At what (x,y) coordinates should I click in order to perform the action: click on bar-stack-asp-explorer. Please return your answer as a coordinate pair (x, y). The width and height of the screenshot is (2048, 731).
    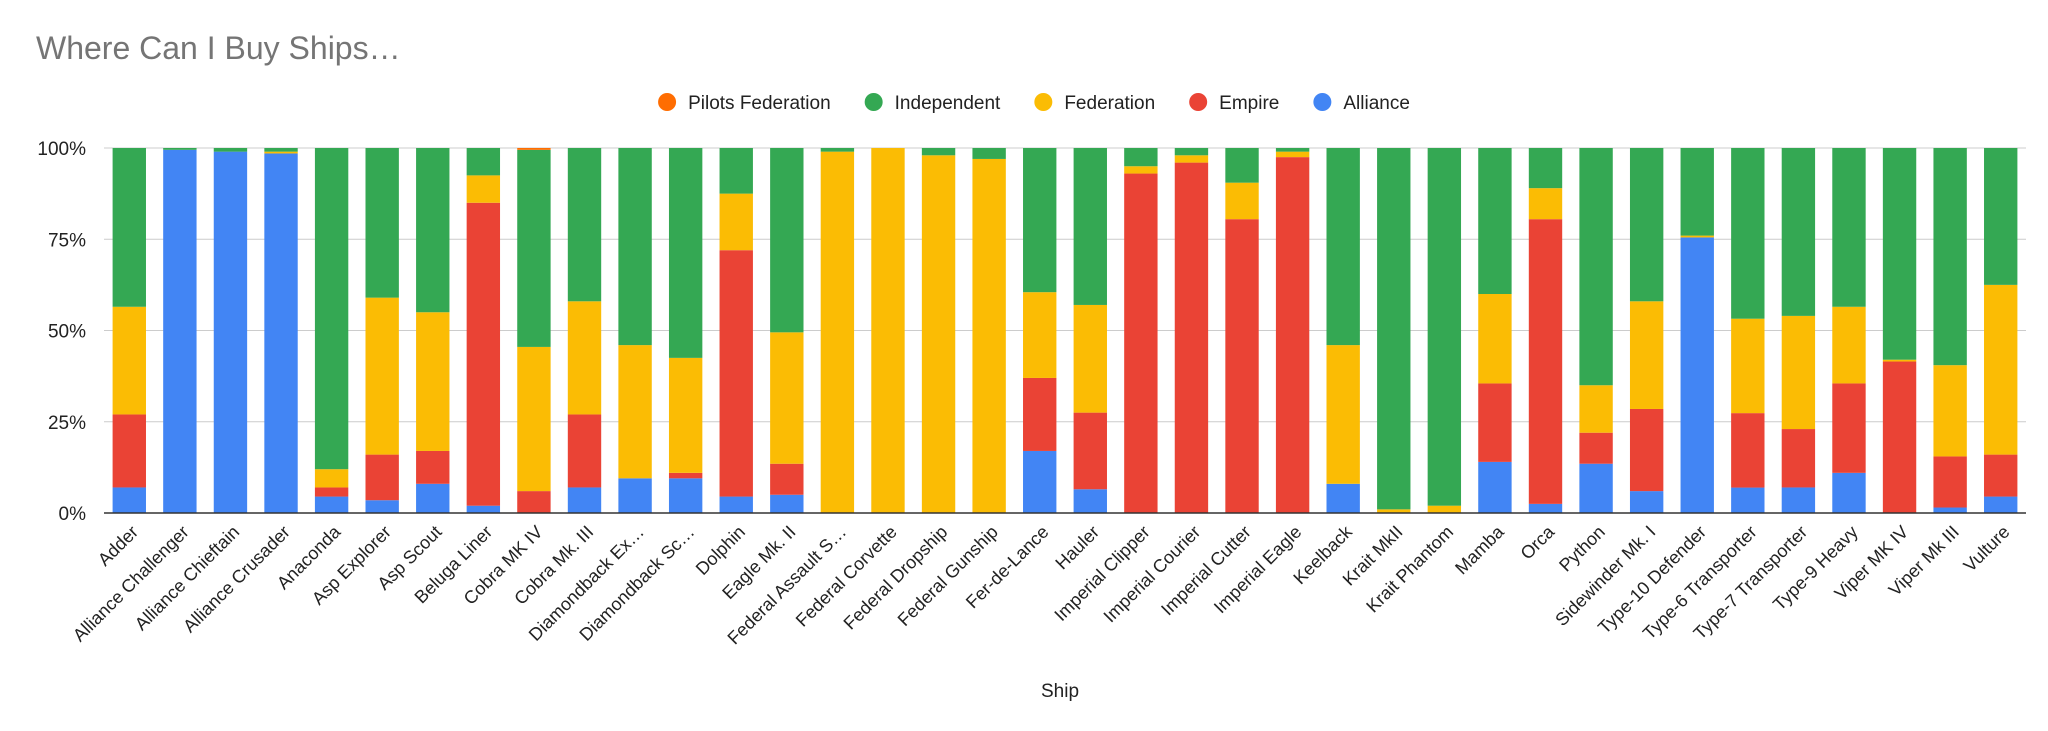
    Looking at the image, I should click on (382, 330).